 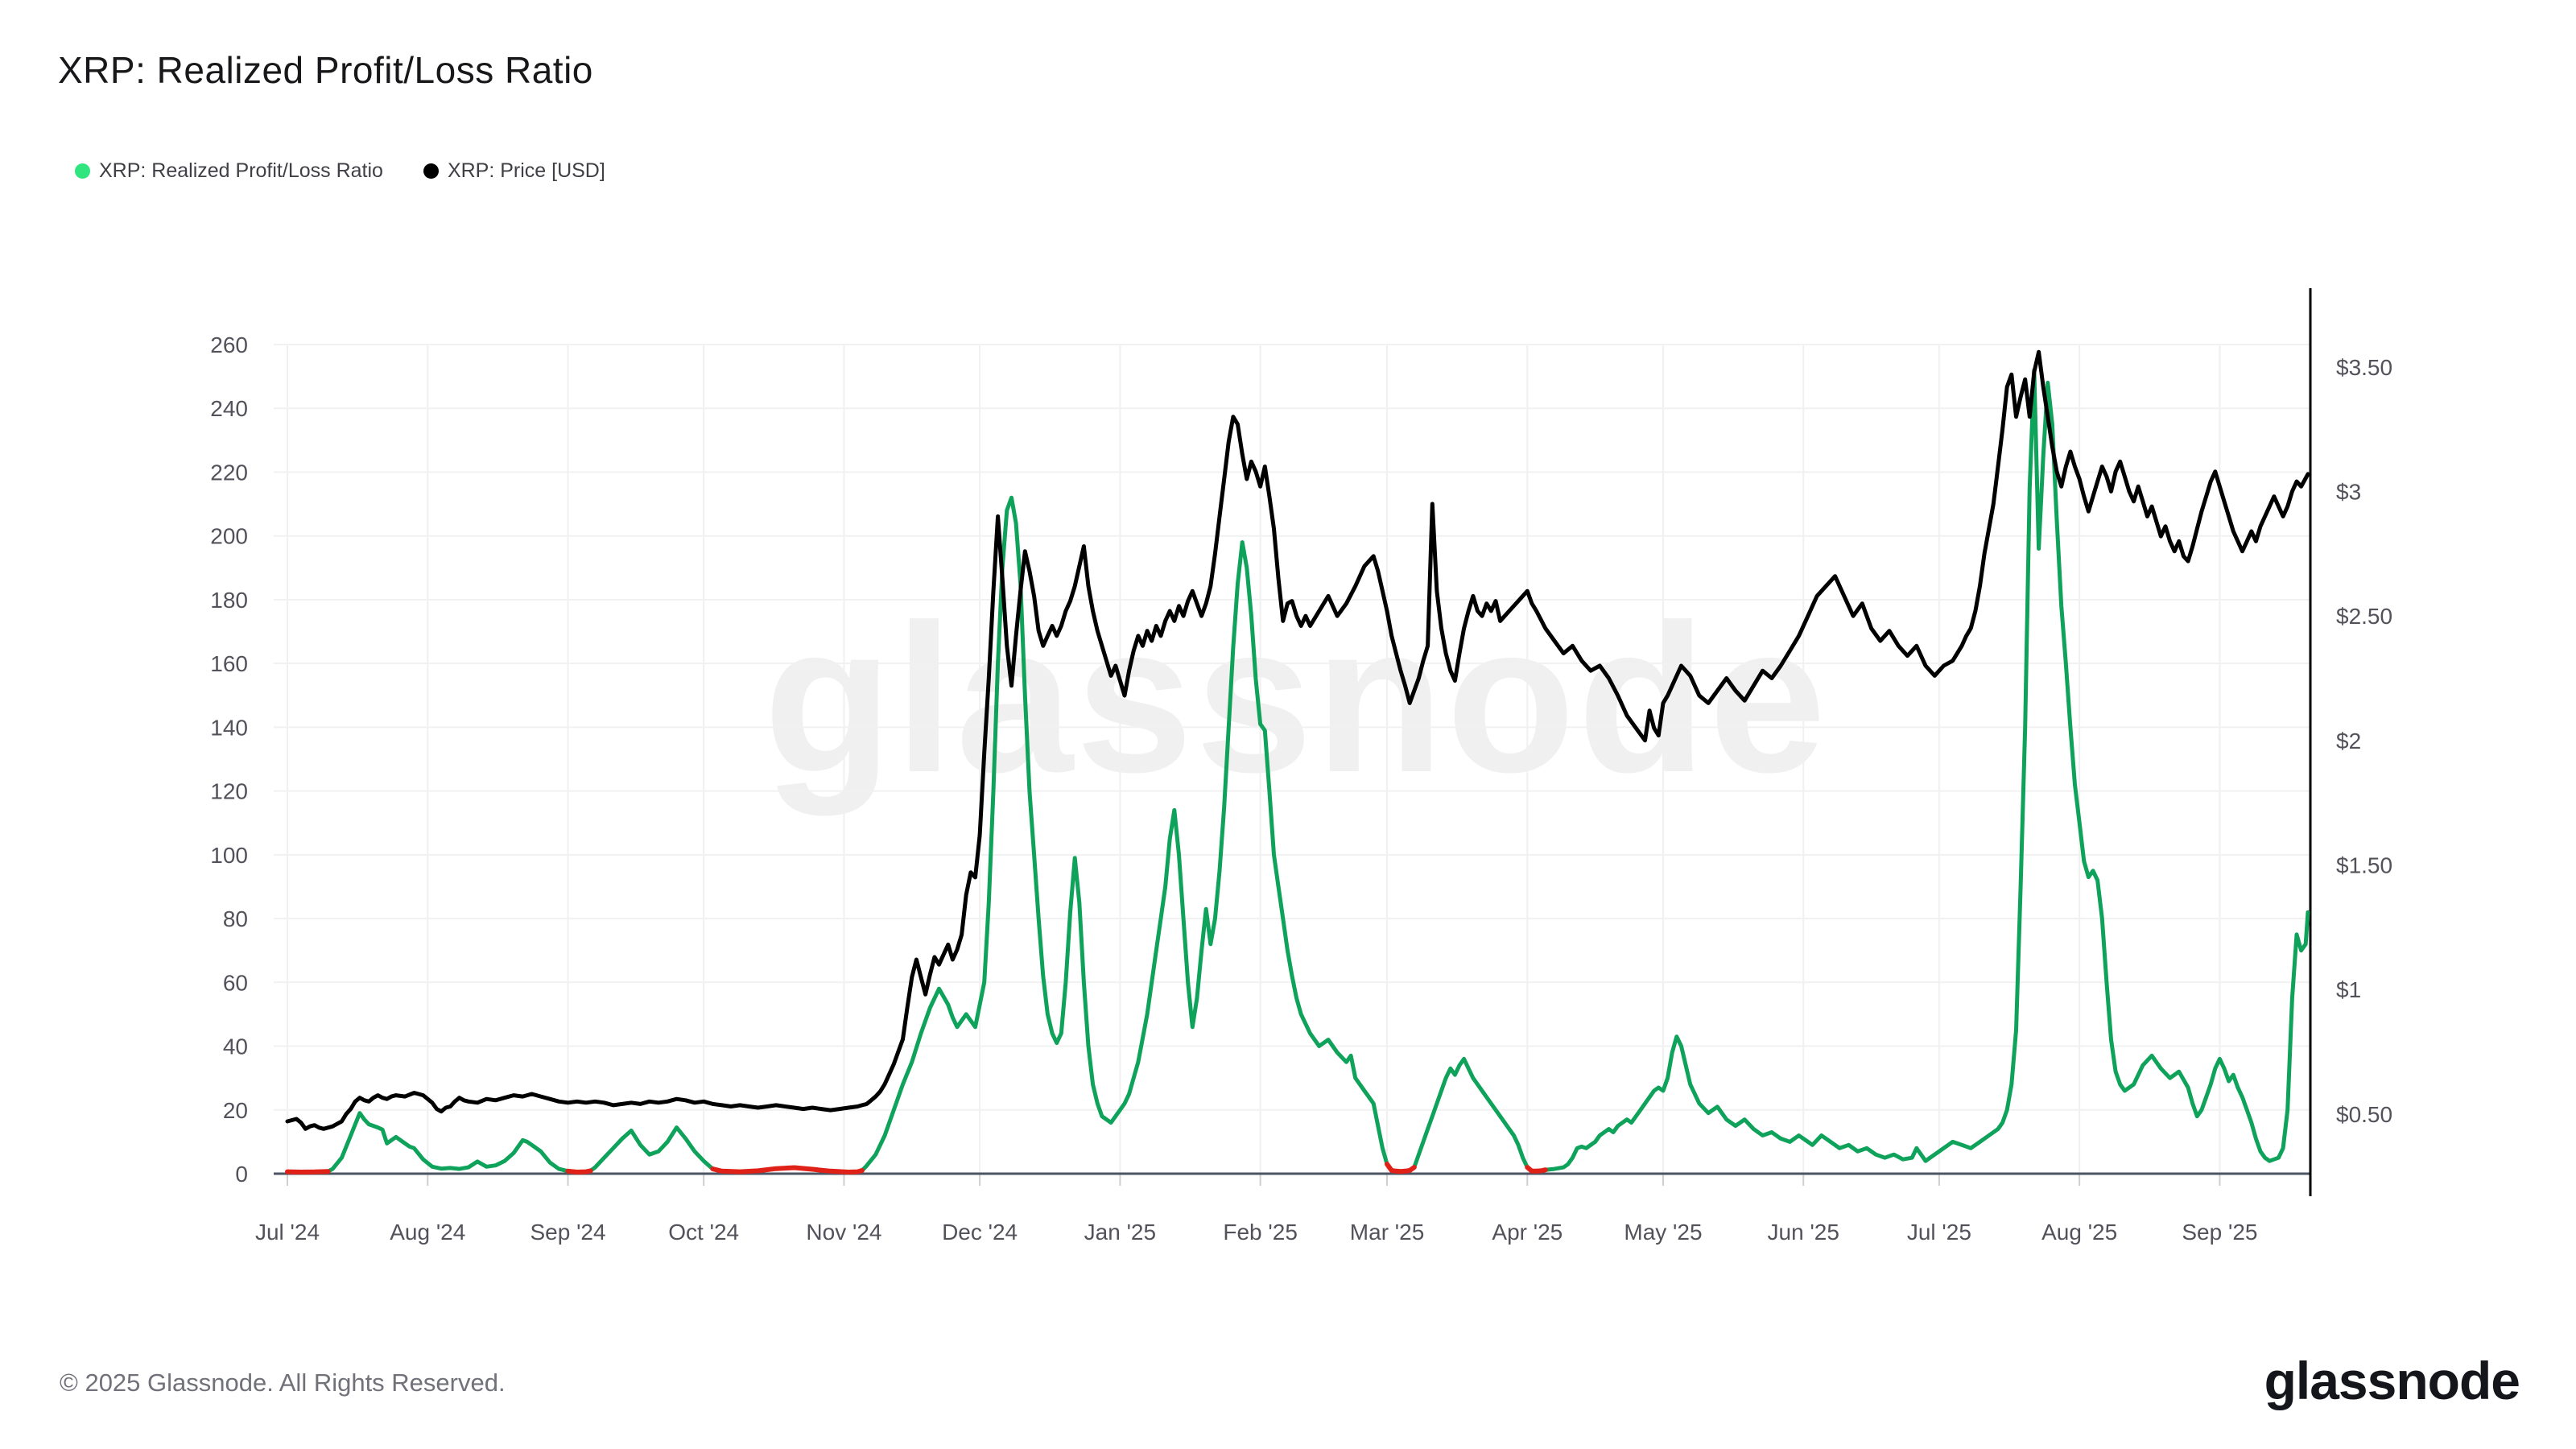 I want to click on svg-text: Dec '24, so click(x=980, y=1232).